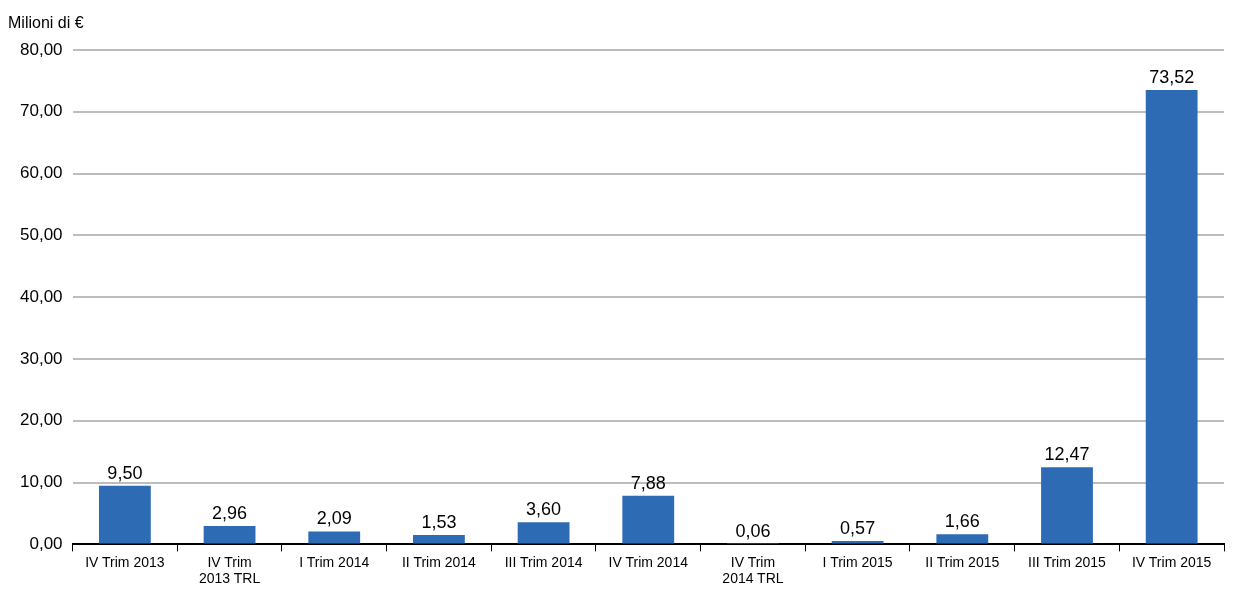 The image size is (1244, 596). What do you see at coordinates (229, 570) in the screenshot?
I see `x-tick-label: IV Trim 2013 TRL` at bounding box center [229, 570].